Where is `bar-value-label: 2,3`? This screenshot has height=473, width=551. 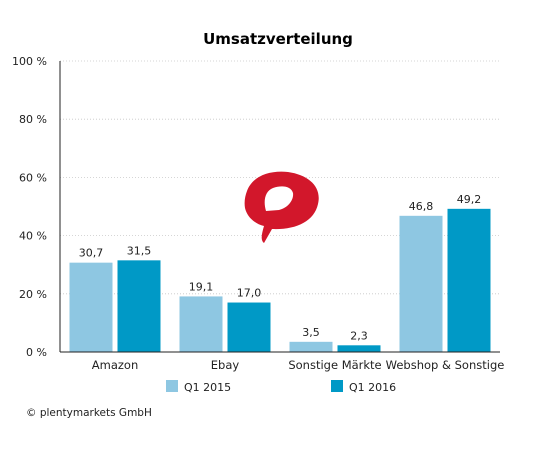
bar-value-label: 2,3 is located at coordinates (359, 335).